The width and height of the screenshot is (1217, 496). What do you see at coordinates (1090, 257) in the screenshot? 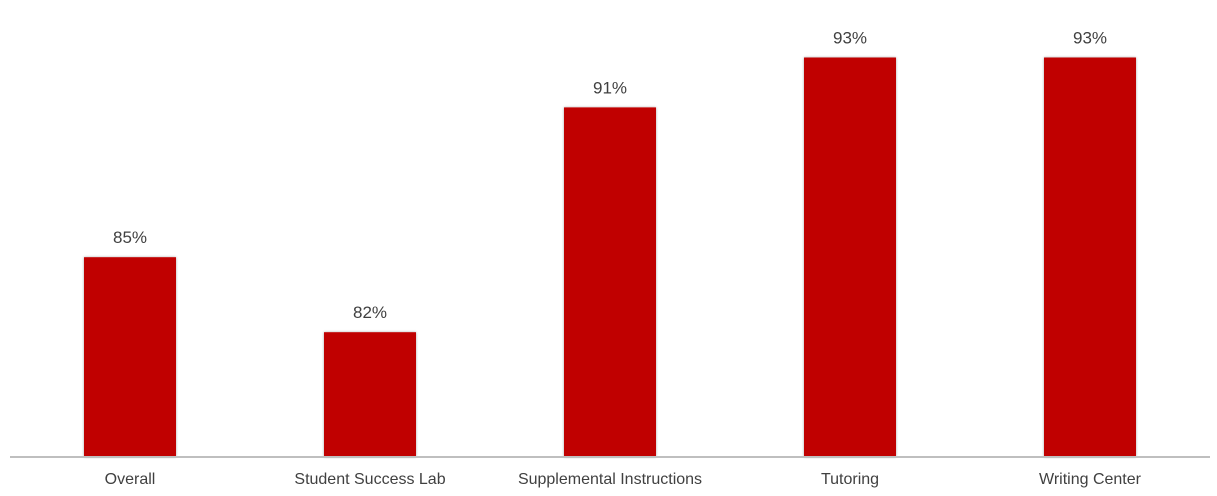
I see `bar-writing-center` at bounding box center [1090, 257].